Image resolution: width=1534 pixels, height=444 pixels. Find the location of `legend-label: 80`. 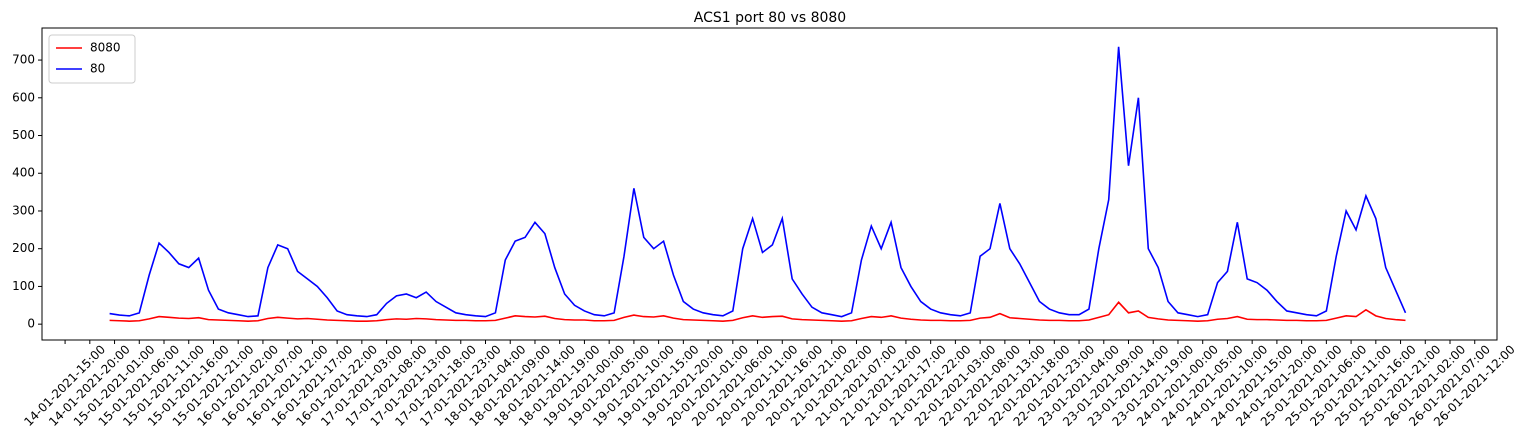

legend-label: 80 is located at coordinates (97, 69).